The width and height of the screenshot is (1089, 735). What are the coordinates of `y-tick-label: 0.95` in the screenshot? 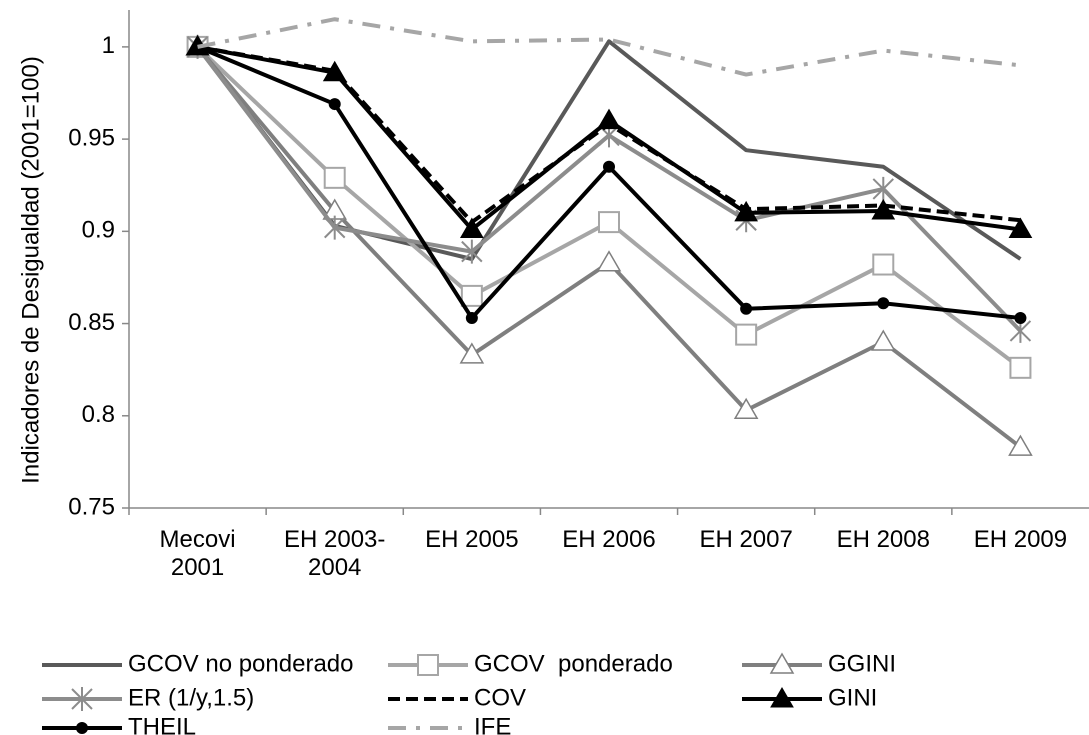 It's located at (91, 137).